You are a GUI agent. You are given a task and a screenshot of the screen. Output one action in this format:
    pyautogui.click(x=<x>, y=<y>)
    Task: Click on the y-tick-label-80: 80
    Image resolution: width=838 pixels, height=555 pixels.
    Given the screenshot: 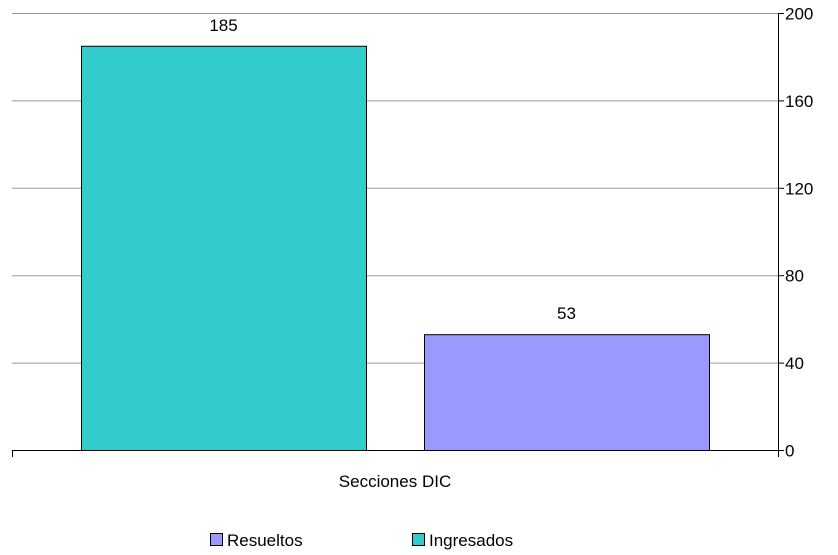 What is the action you would take?
    pyautogui.click(x=794, y=276)
    